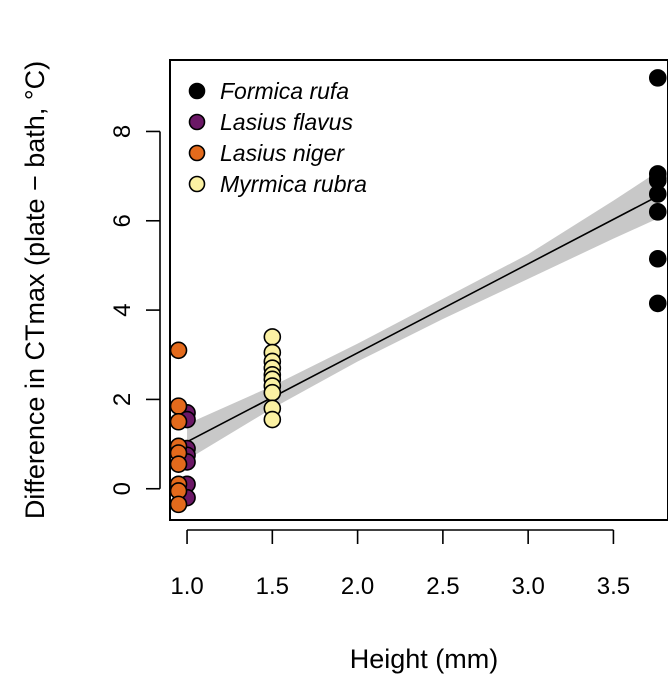 This screenshot has height=676, width=668. What do you see at coordinates (527, 586) in the screenshot?
I see `x-tick-label: 3.0` at bounding box center [527, 586].